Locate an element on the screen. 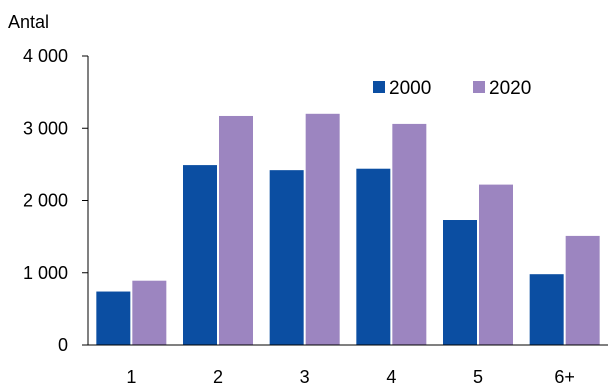 This screenshot has height=384, width=613. legend: 2000 2020 is located at coordinates (452, 88).